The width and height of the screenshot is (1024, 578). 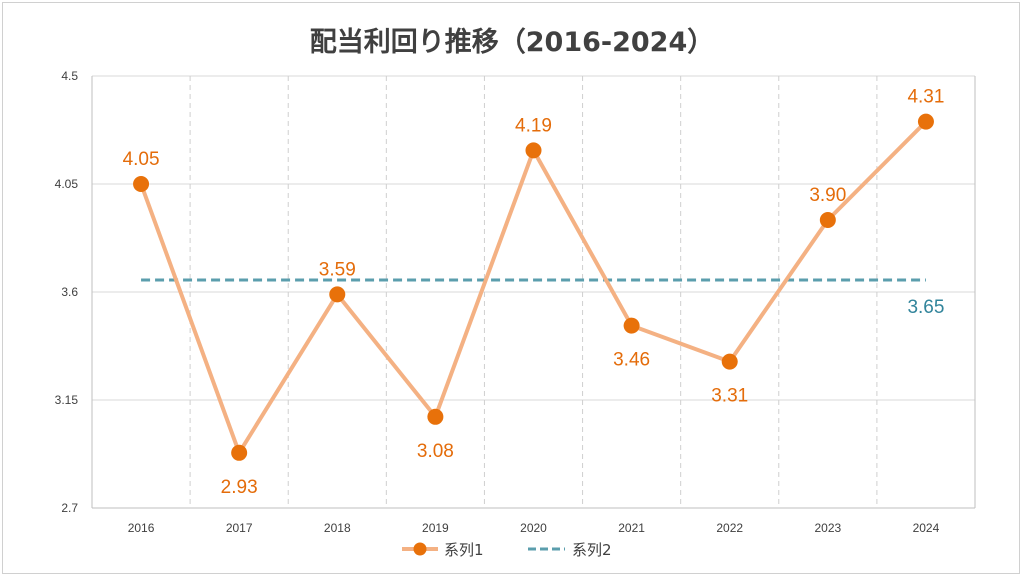 What do you see at coordinates (141, 159) in the screenshot?
I see `series-1-data-label: 4.05` at bounding box center [141, 159].